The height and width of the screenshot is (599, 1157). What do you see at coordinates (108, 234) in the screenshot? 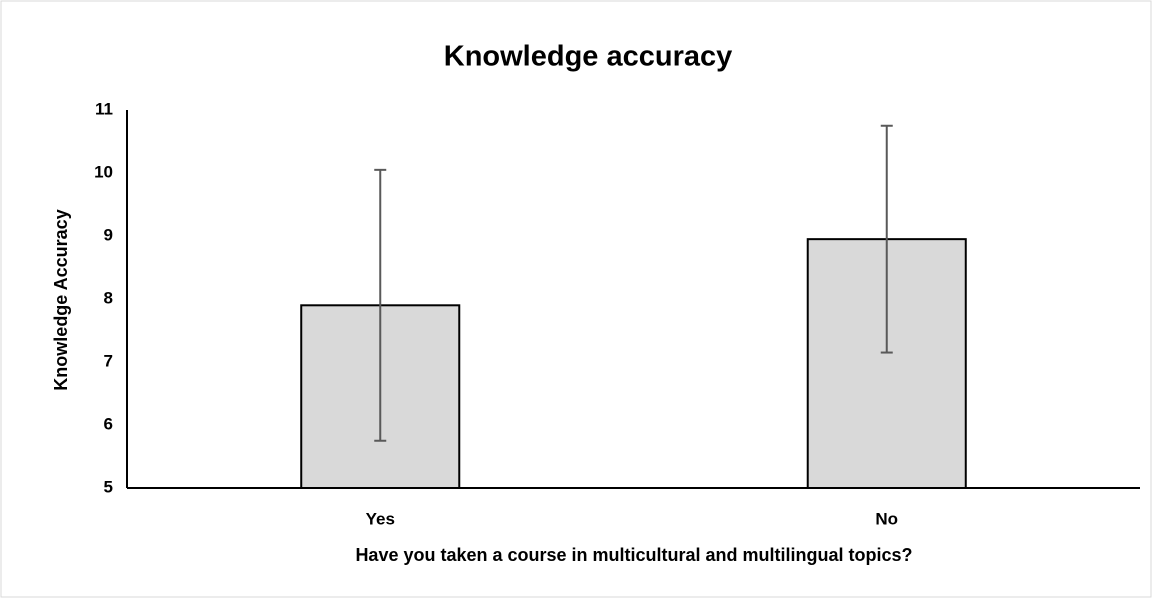
I see `y-tick-label: 9` at bounding box center [108, 234].